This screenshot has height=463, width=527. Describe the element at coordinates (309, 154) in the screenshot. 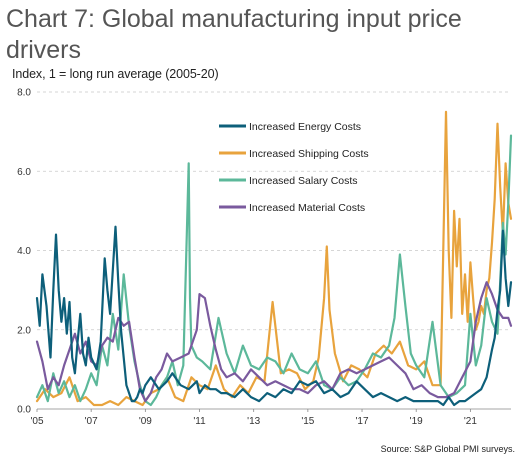

I see `legend-label: Increased Shipping Costs` at that location.